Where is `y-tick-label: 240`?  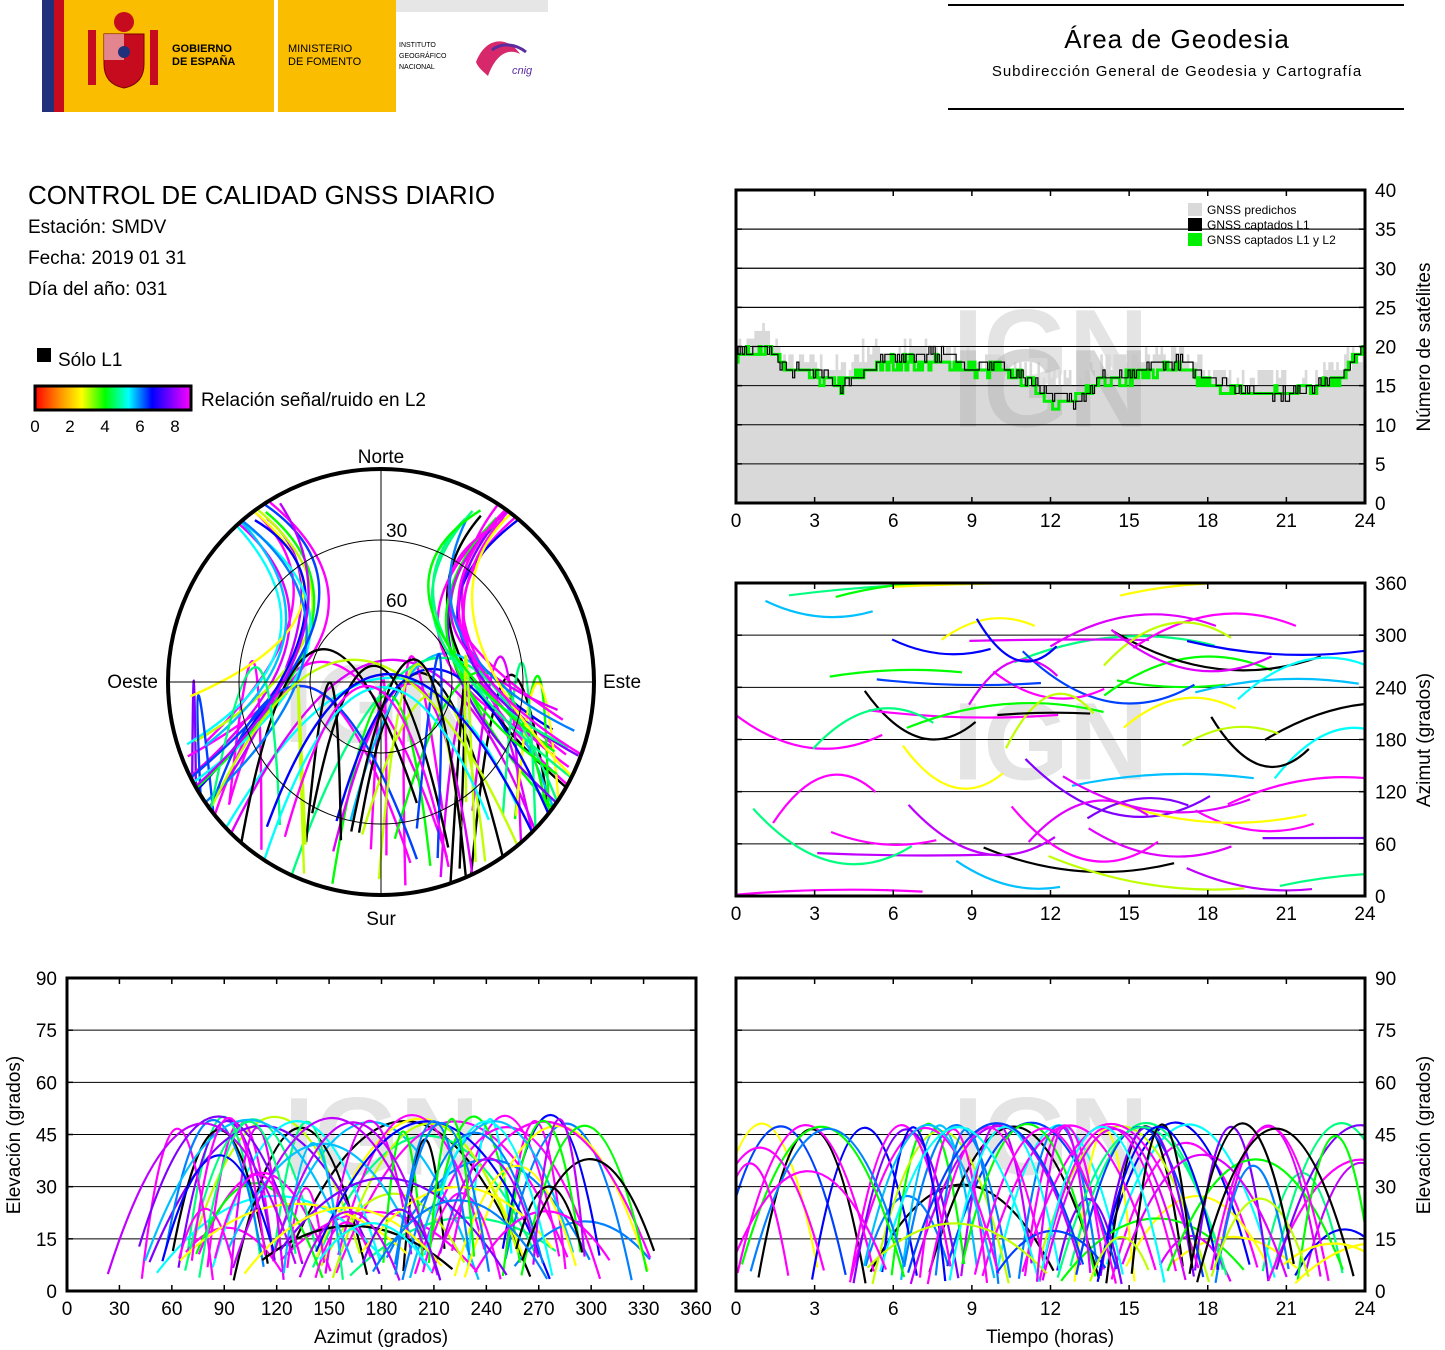 y-tick-label: 240 is located at coordinates (1391, 688).